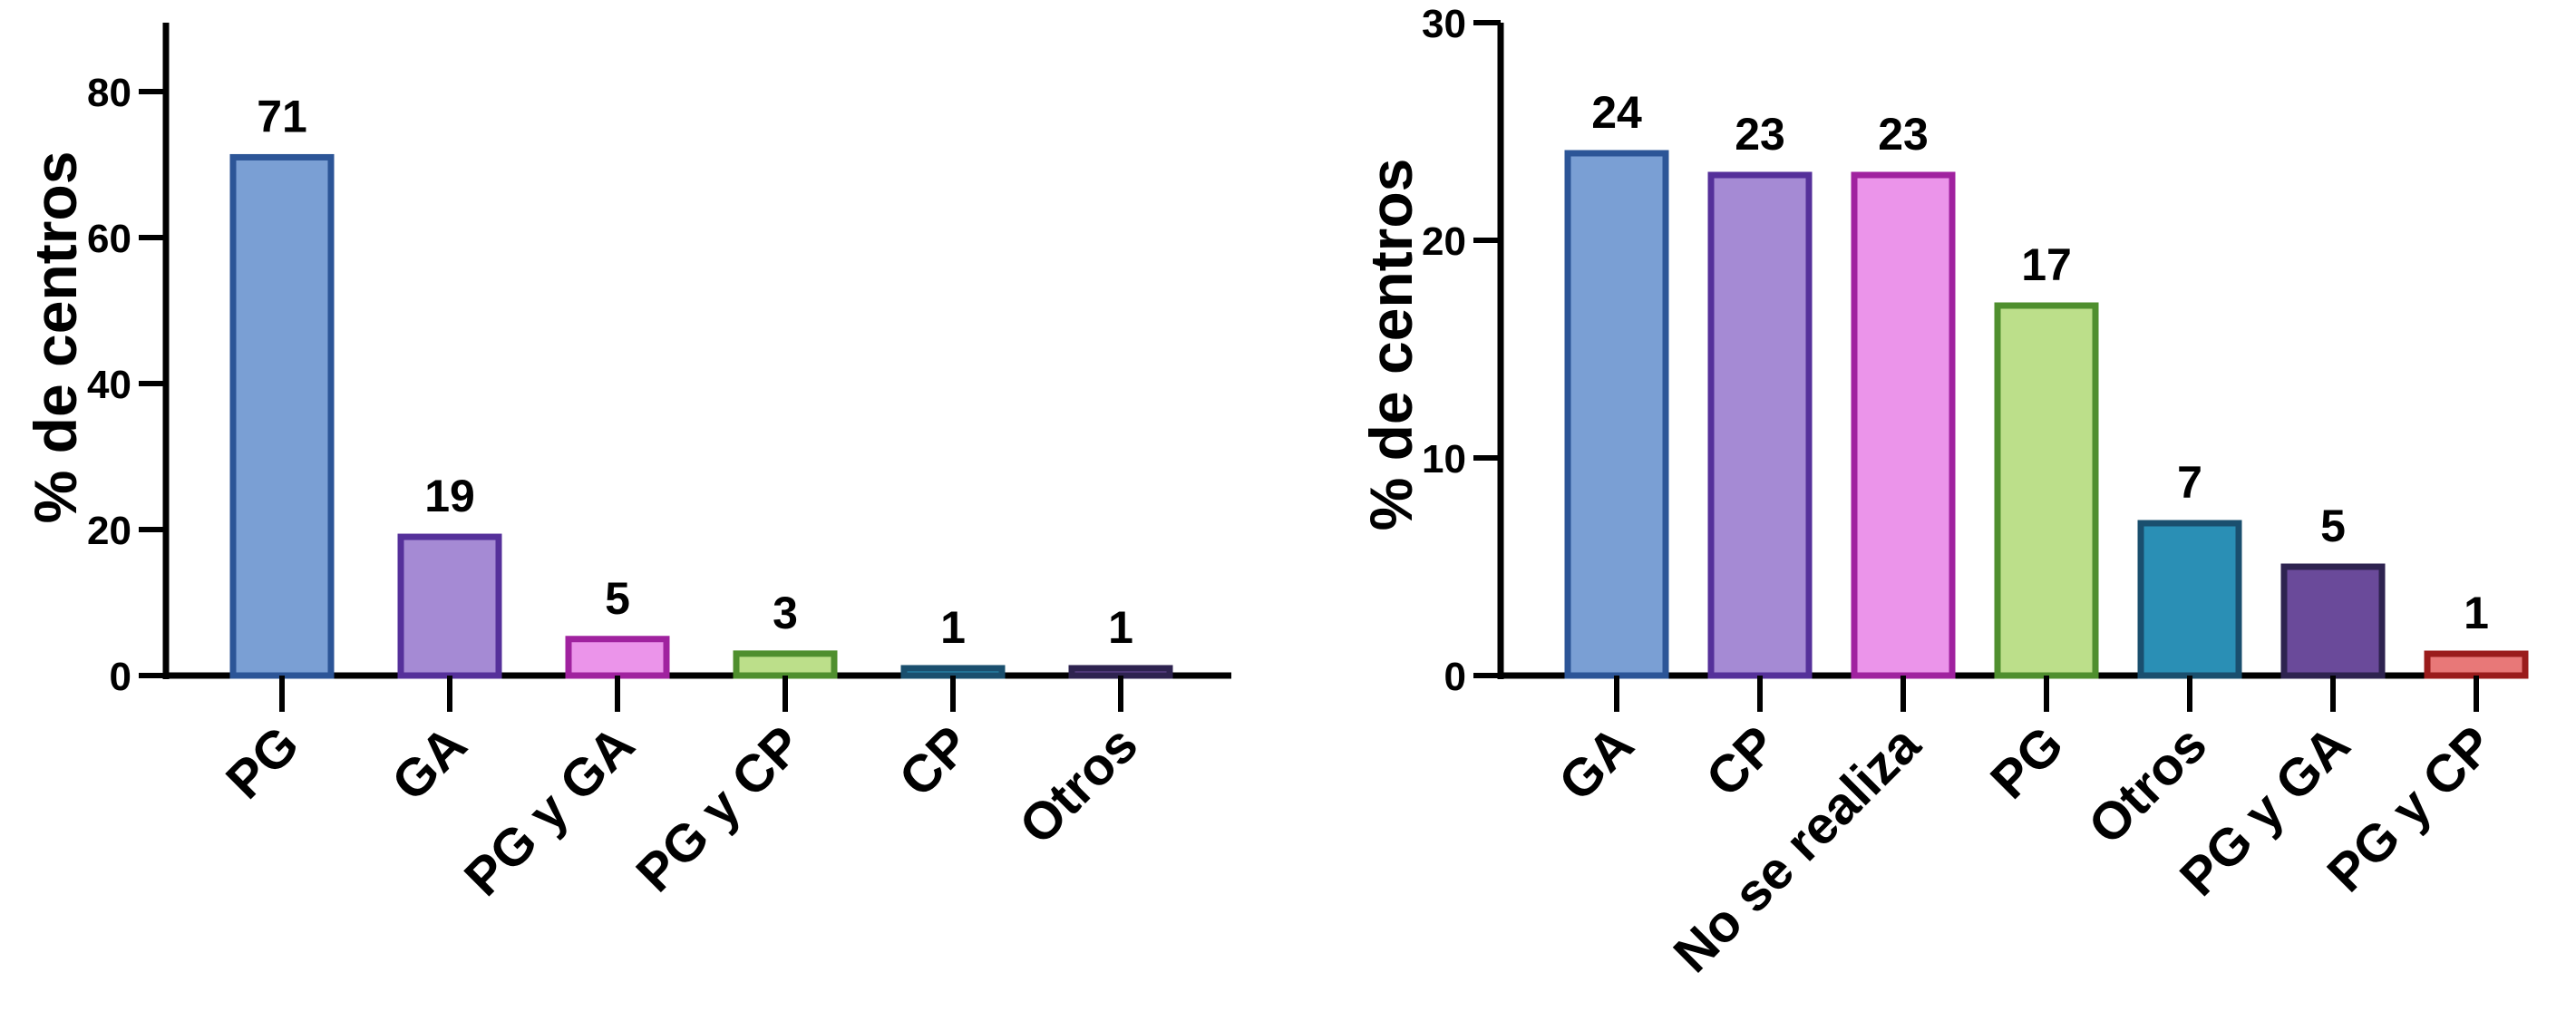 This screenshot has width=2576, height=1031. Describe the element at coordinates (109, 385) in the screenshot. I see `y-tick-label: 40` at that location.